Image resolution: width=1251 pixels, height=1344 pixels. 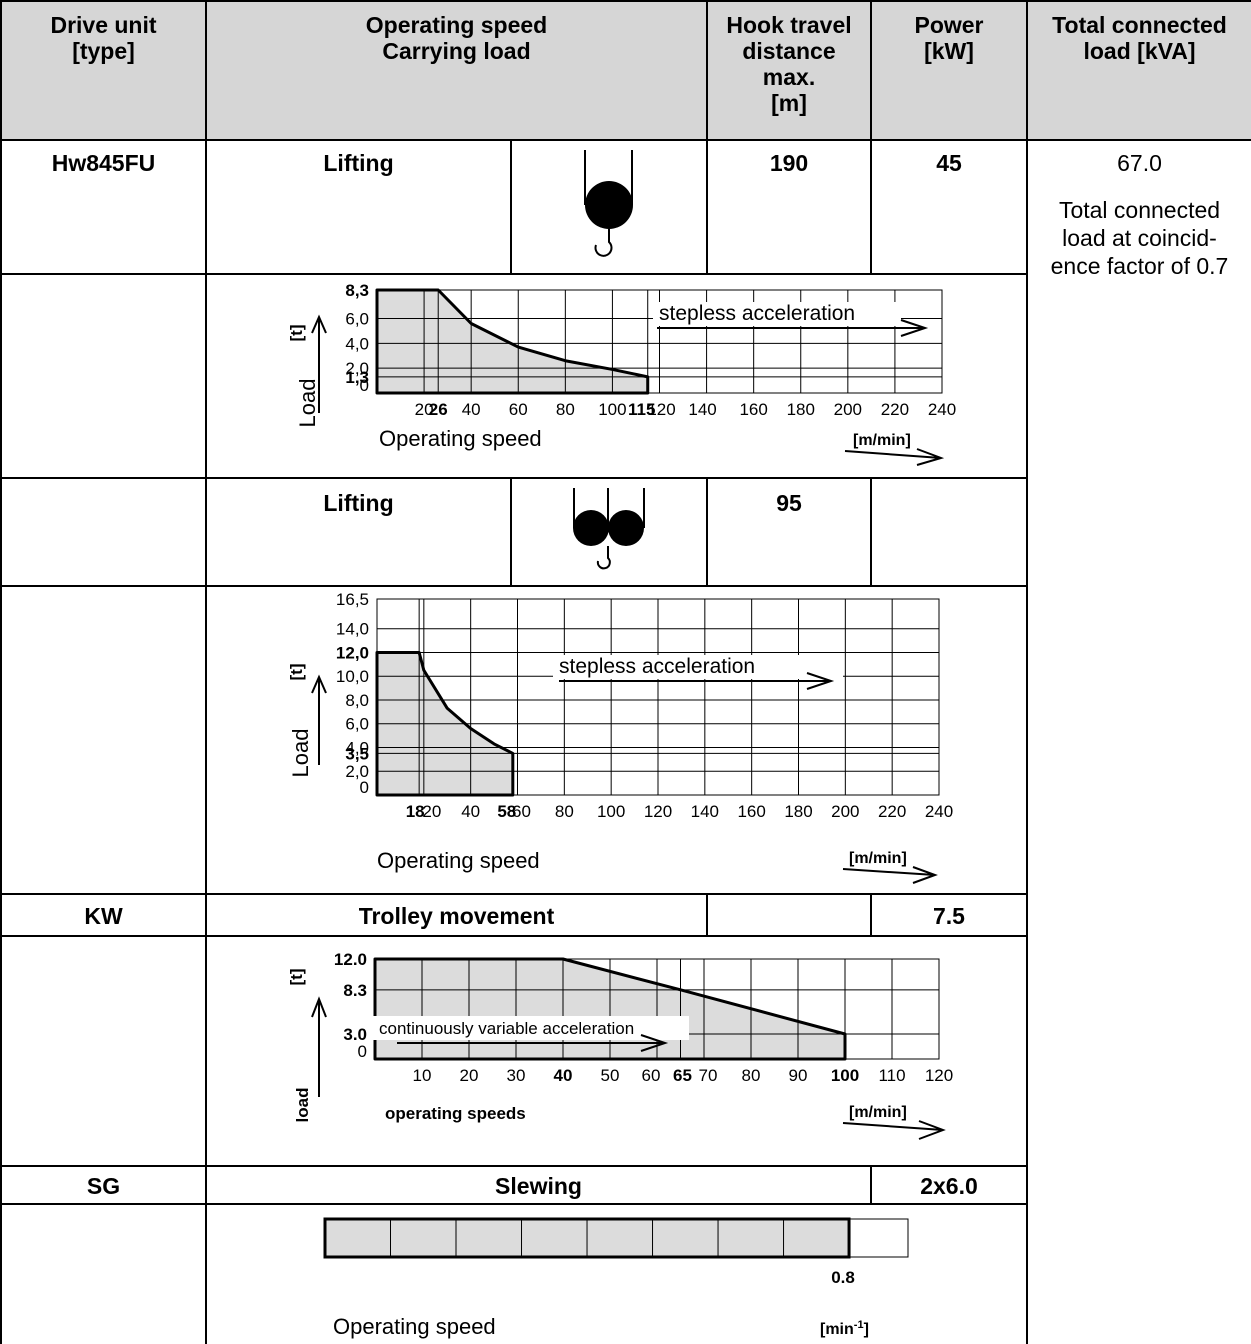 What do you see at coordinates (364, 385) in the screenshot?
I see `chart1-ytick-label: 0` at bounding box center [364, 385].